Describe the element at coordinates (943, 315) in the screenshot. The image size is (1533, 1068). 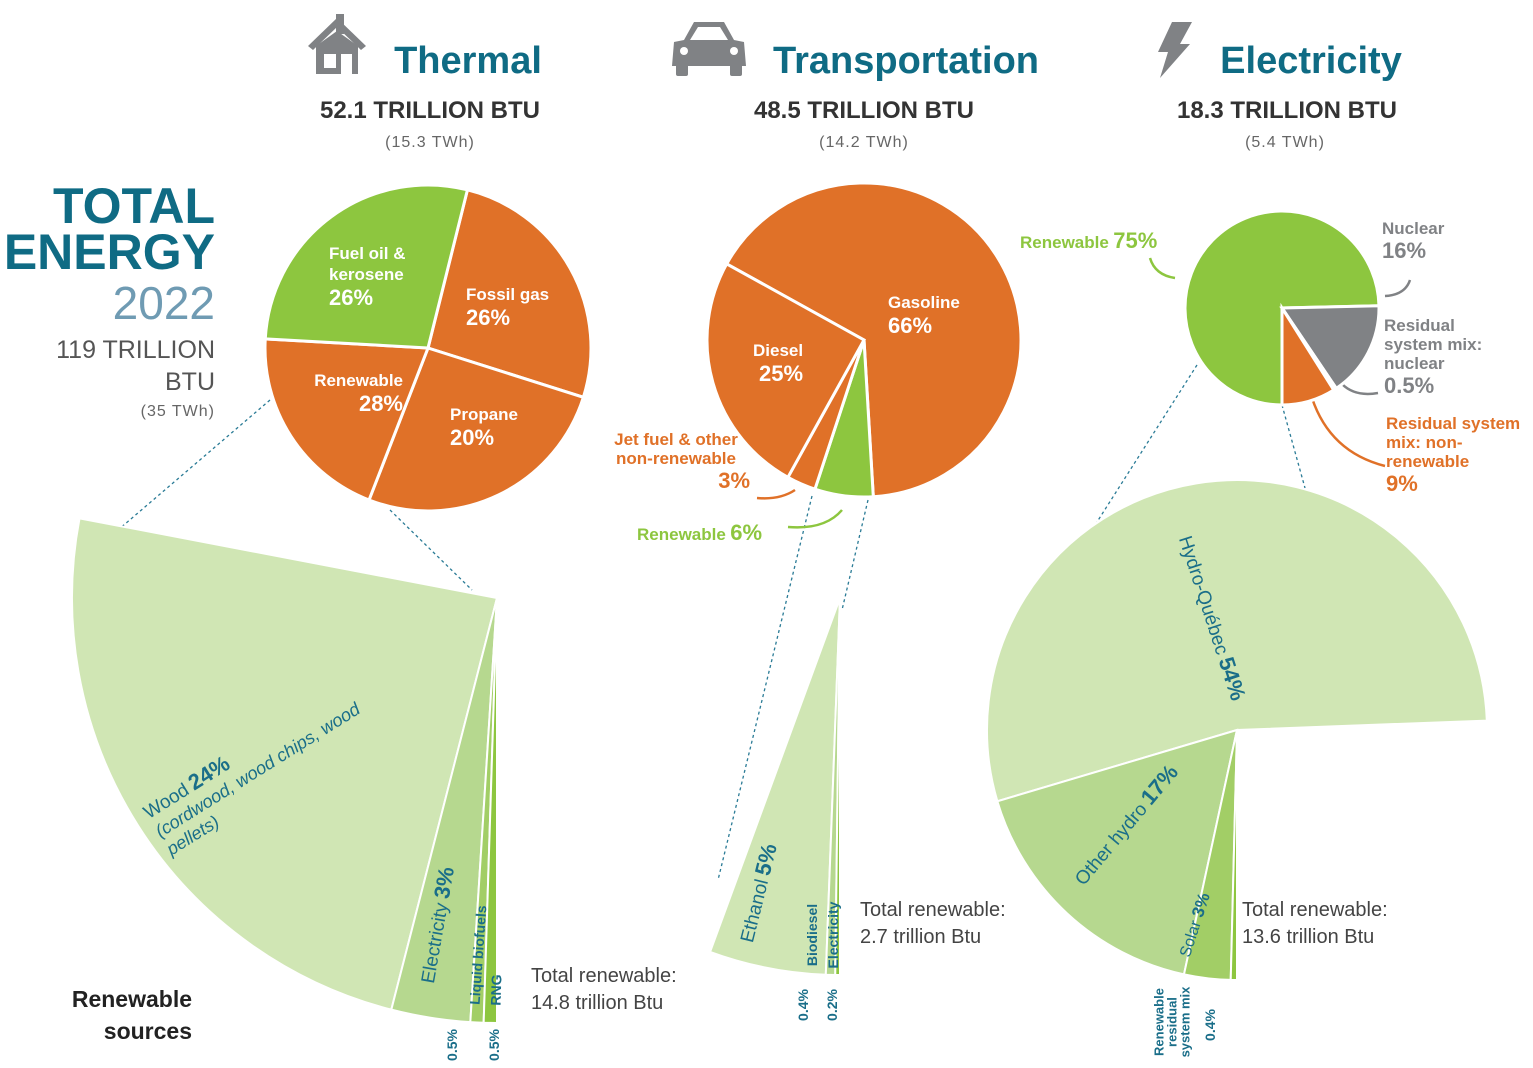
I see `slice-label: Gasoline 66%` at that location.